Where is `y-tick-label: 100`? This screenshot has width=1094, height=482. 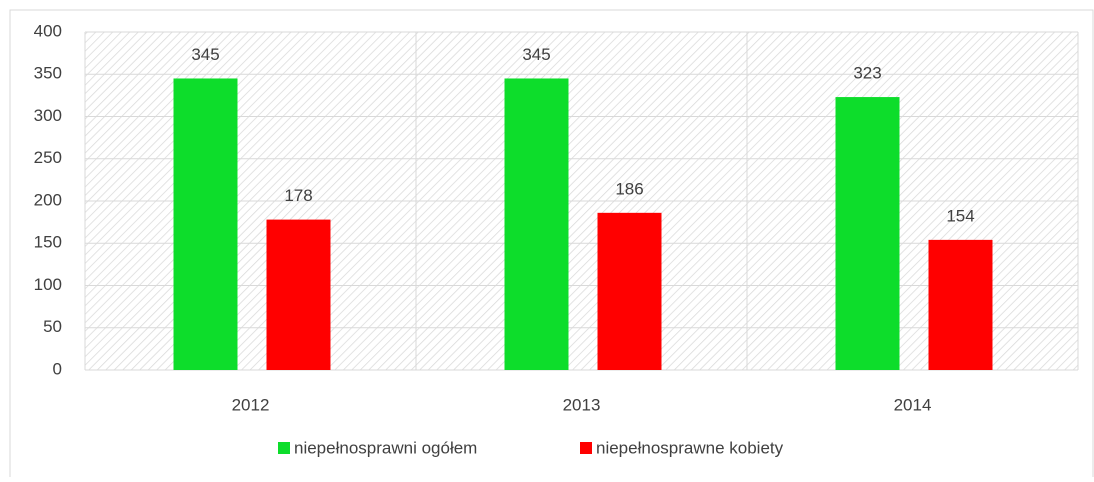
y-tick-label: 100 is located at coordinates (48, 284).